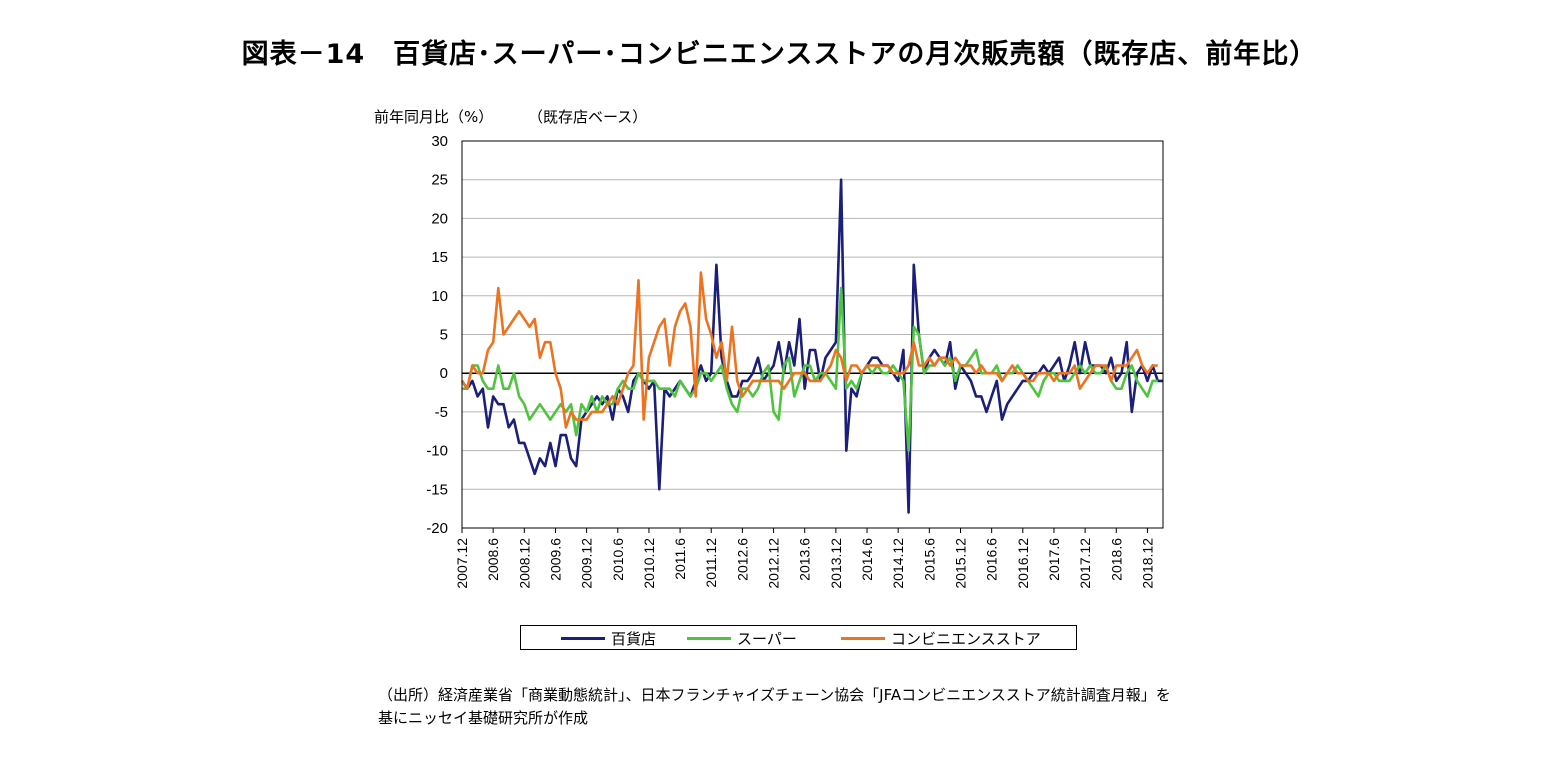 The width and height of the screenshot is (1559, 758). I want to click on x-tick-label: 2018.6, so click(1116, 559).